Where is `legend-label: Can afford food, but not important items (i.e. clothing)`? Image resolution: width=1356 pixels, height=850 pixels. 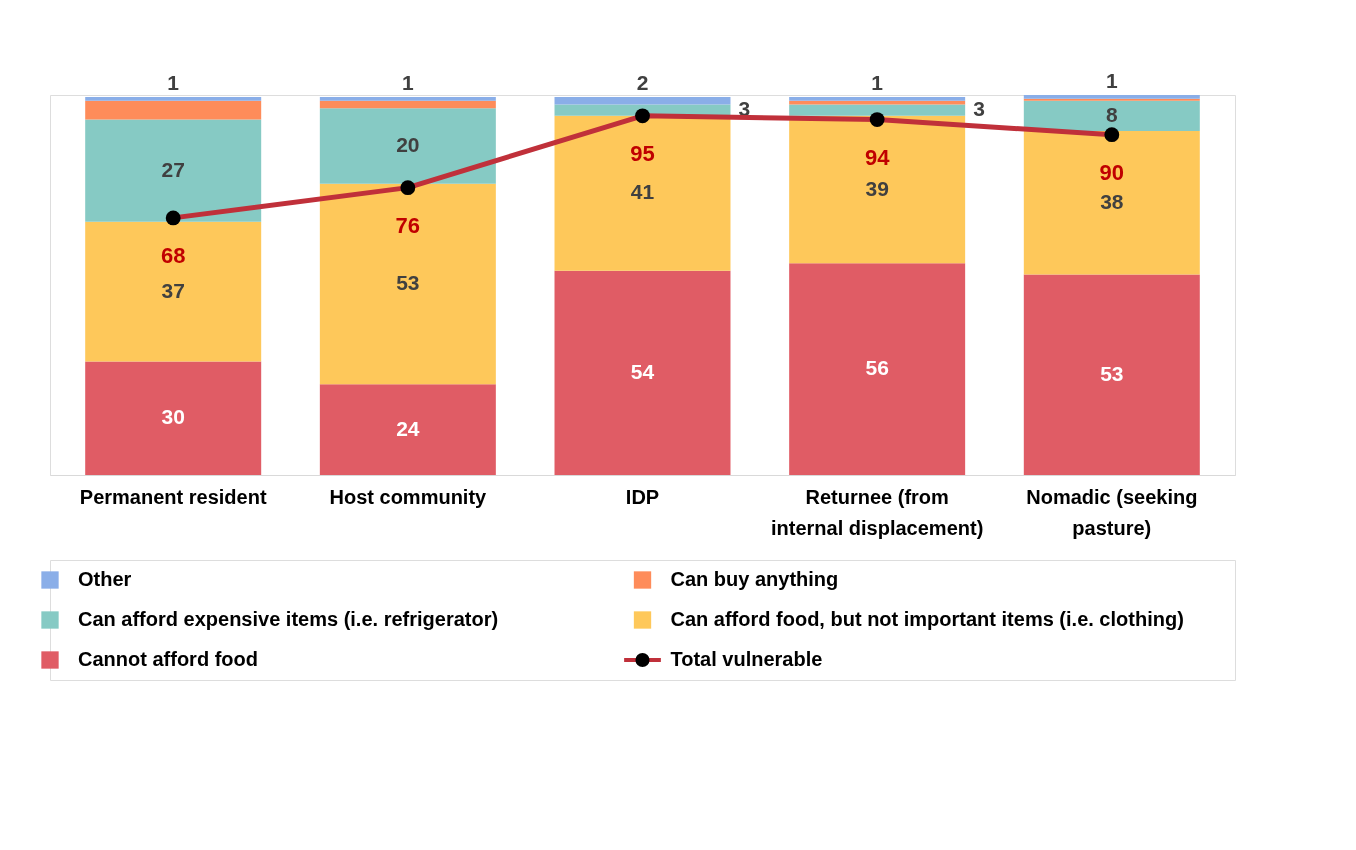 legend-label: Can afford food, but not important items (i.e. clothing) is located at coordinates (927, 619).